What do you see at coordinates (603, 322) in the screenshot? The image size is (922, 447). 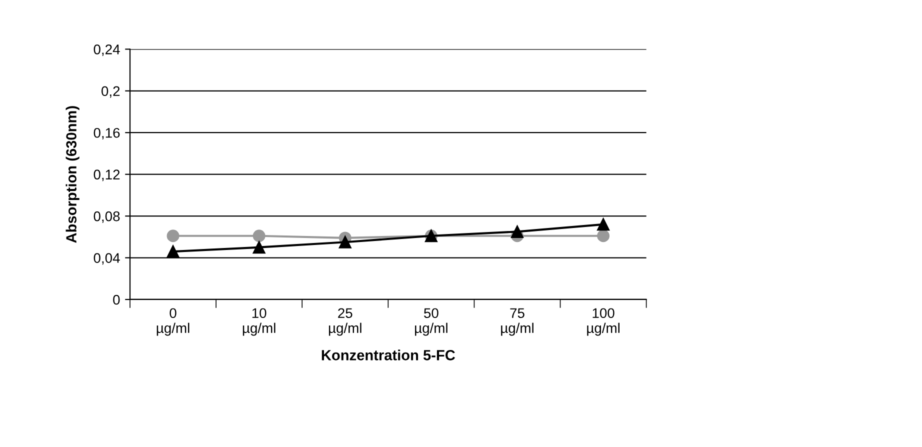 I see `x-tick-label: 100 µg/ml` at bounding box center [603, 322].